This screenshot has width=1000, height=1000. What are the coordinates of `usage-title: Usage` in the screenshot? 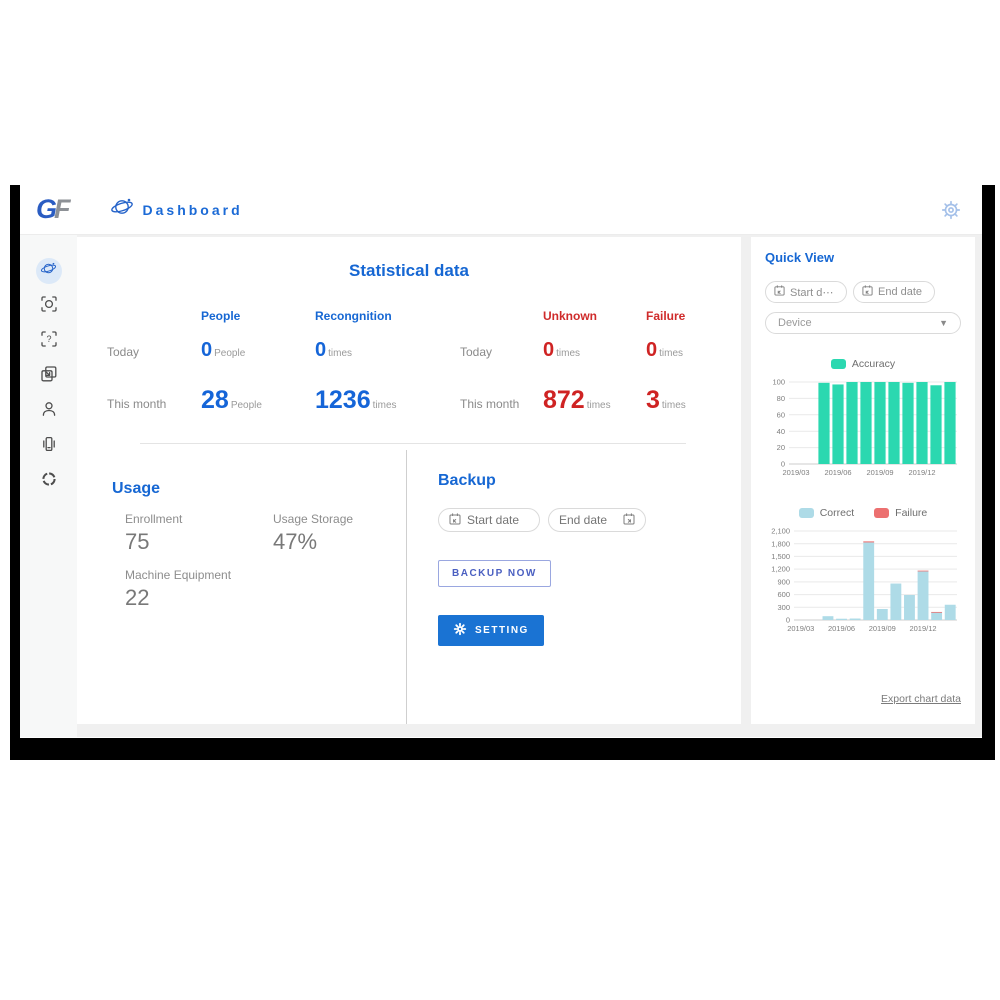 It's located at (136, 488).